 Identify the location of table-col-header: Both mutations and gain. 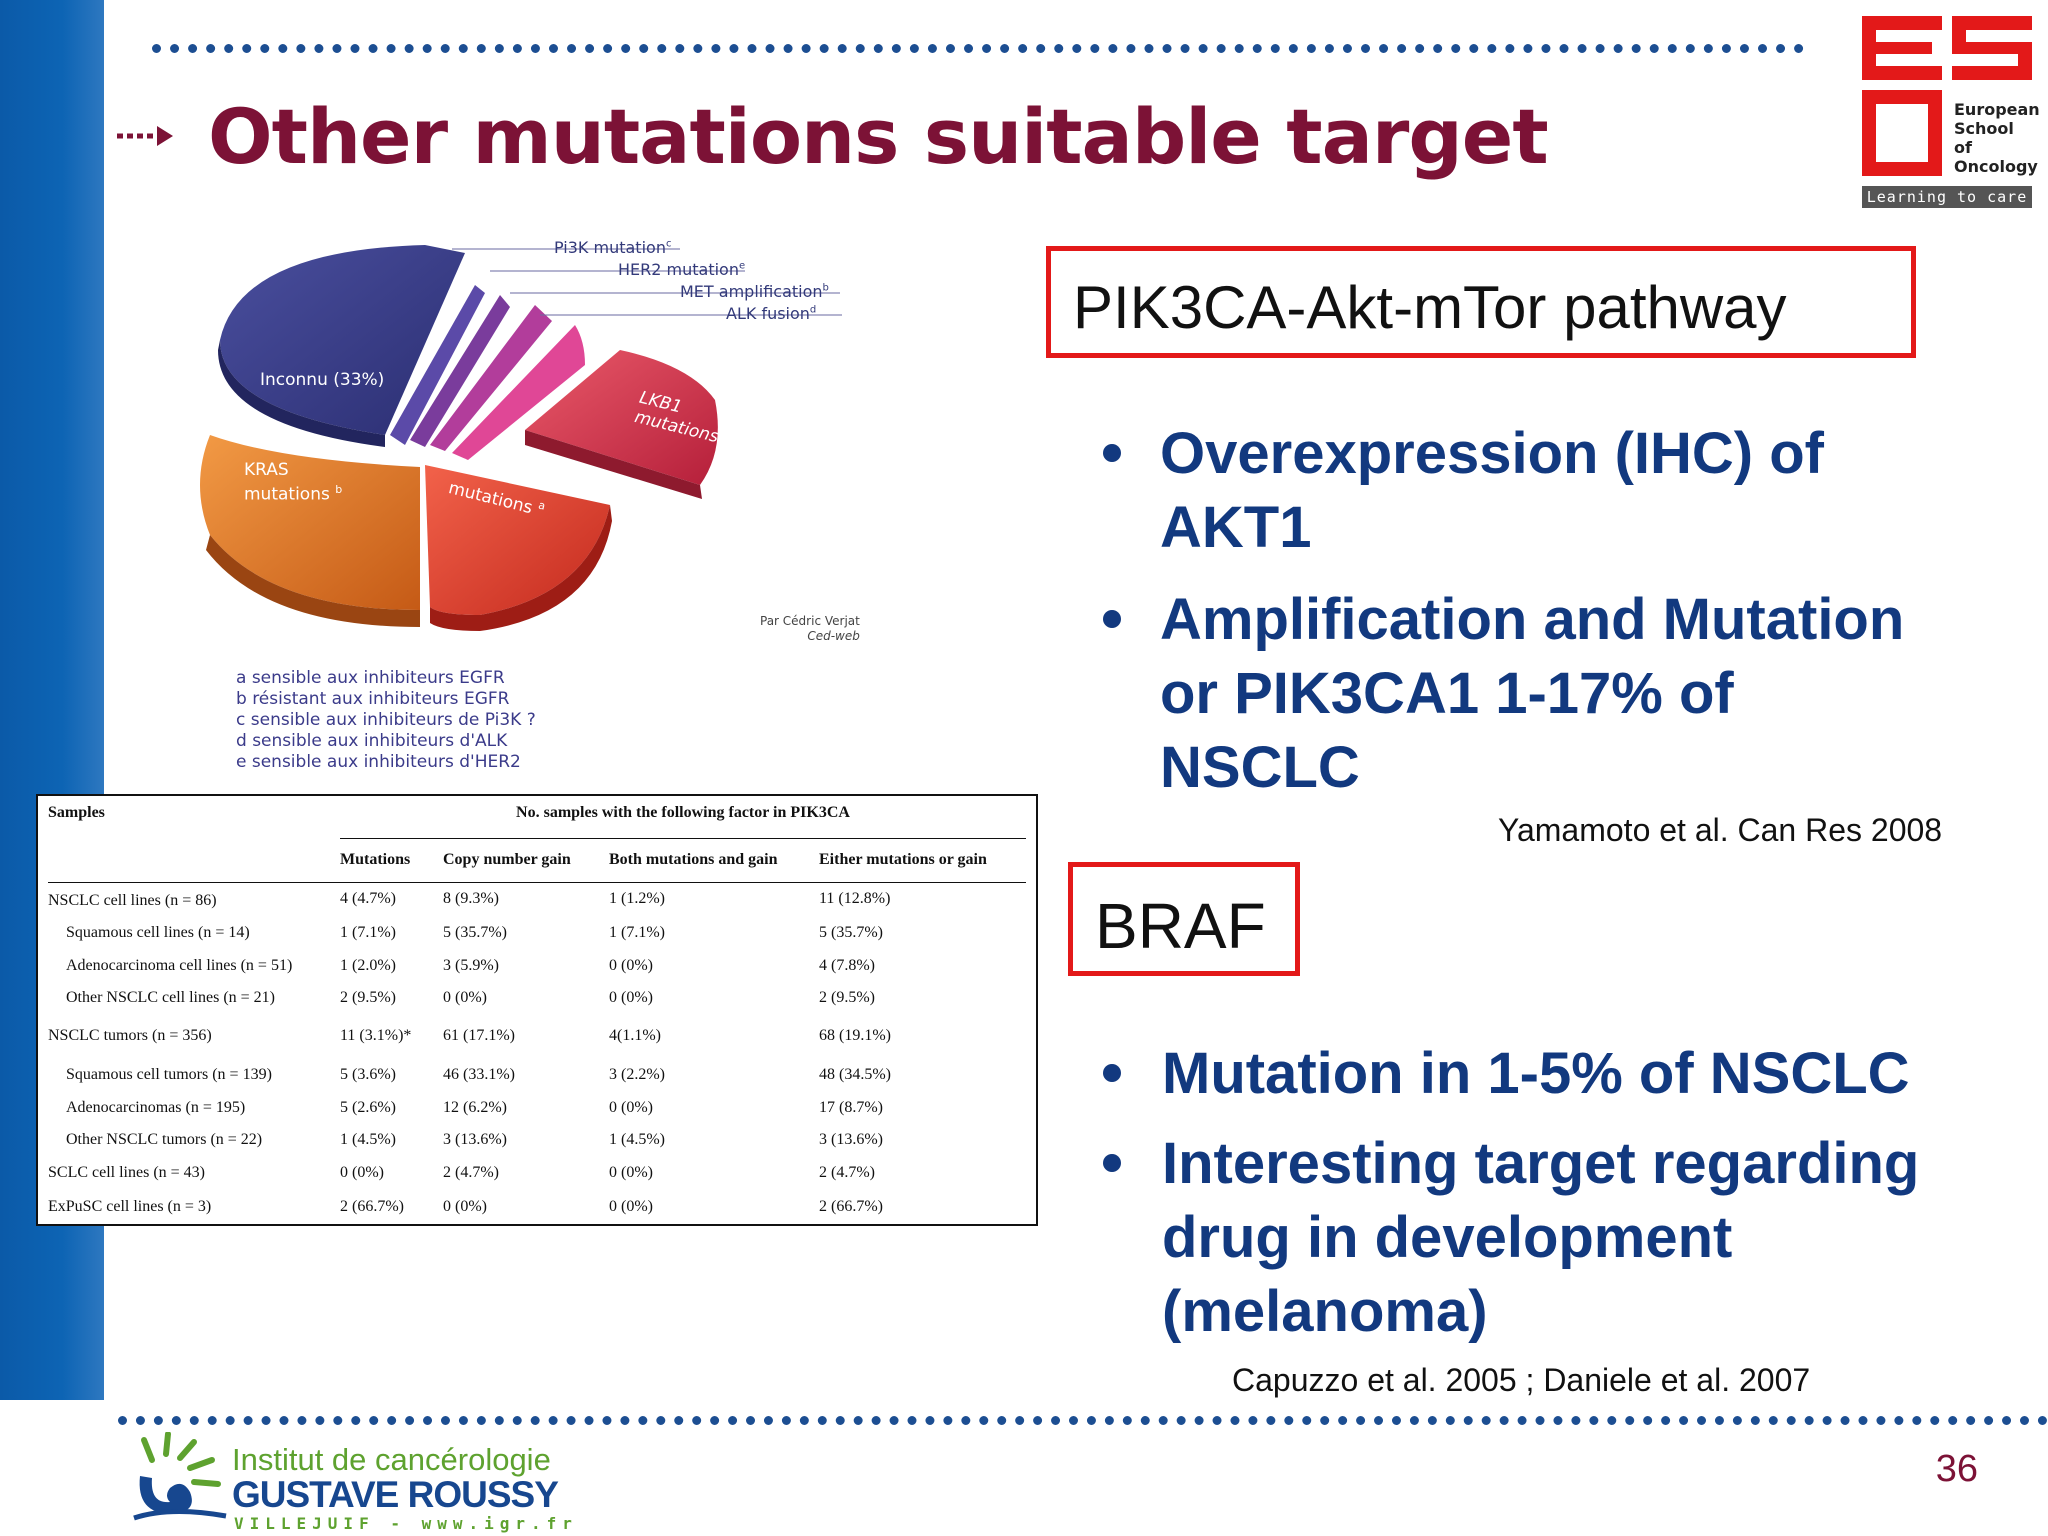
(693, 859).